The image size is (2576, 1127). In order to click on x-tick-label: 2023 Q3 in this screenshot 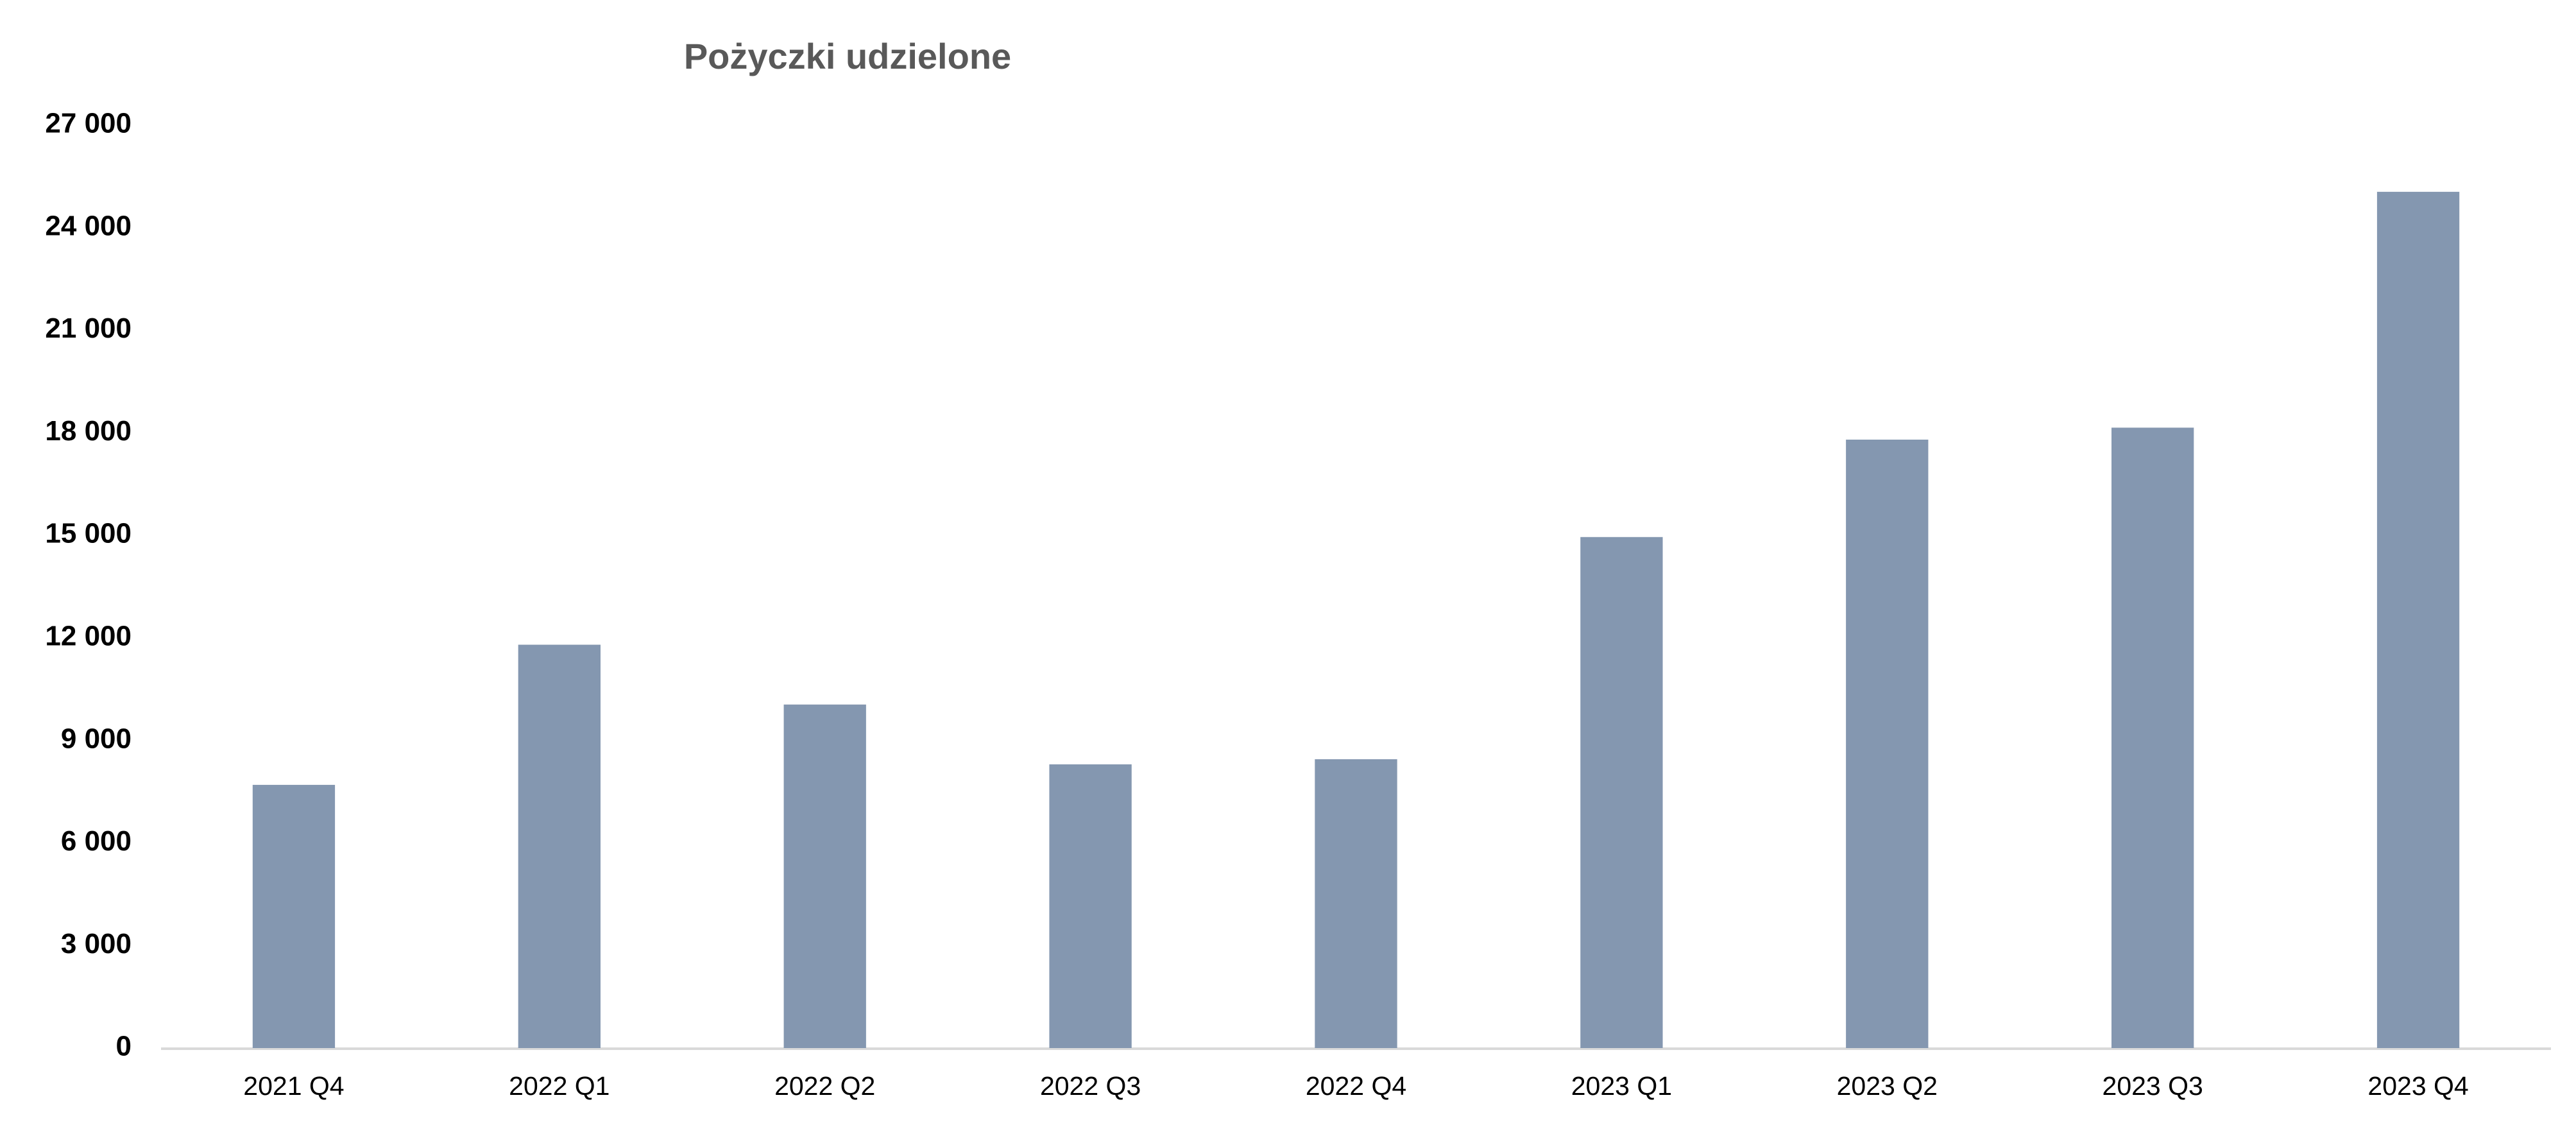, I will do `click(2153, 1086)`.